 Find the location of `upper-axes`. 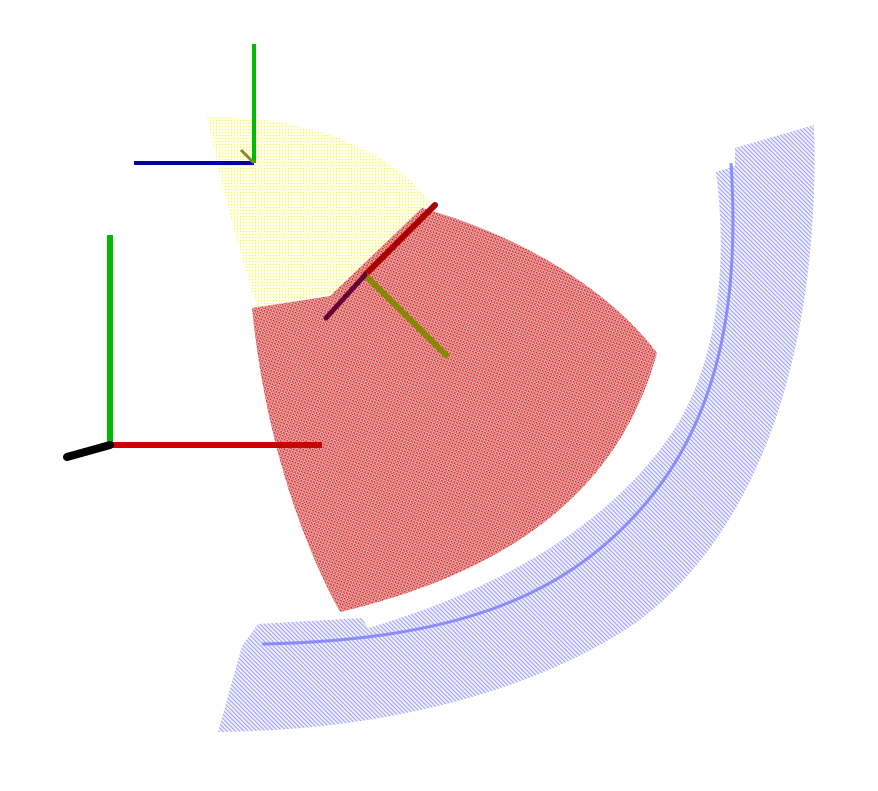

upper-axes is located at coordinates (195, 104).